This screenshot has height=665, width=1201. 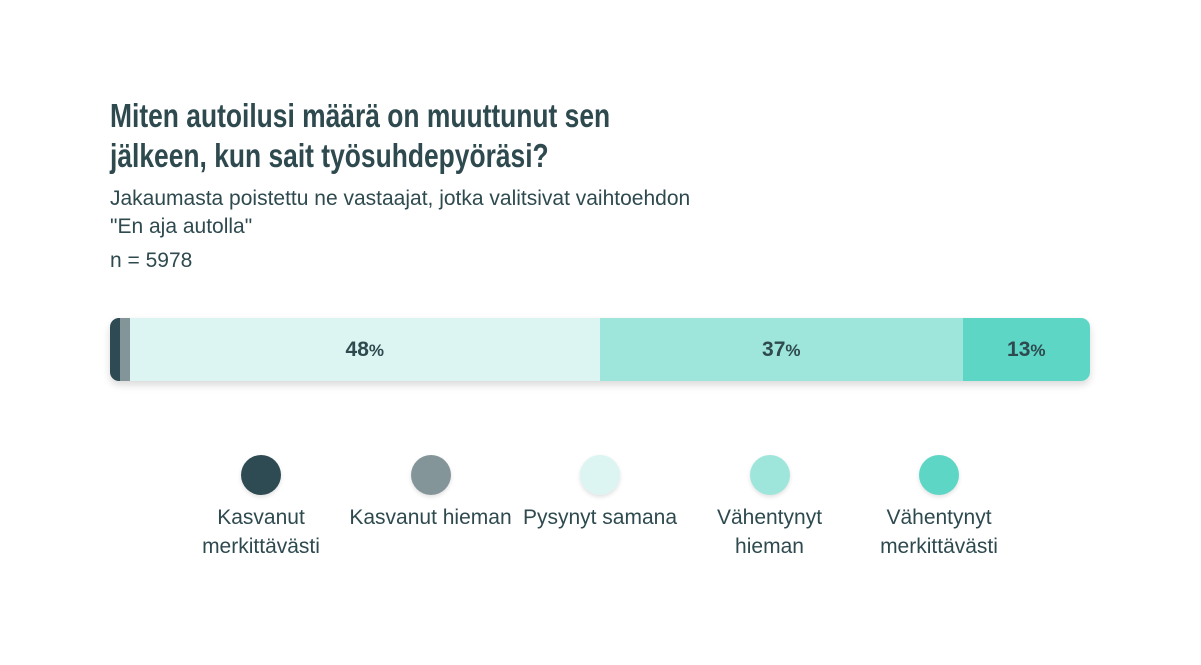 What do you see at coordinates (600, 517) in the screenshot?
I see `legend-label: Pysynyt samana` at bounding box center [600, 517].